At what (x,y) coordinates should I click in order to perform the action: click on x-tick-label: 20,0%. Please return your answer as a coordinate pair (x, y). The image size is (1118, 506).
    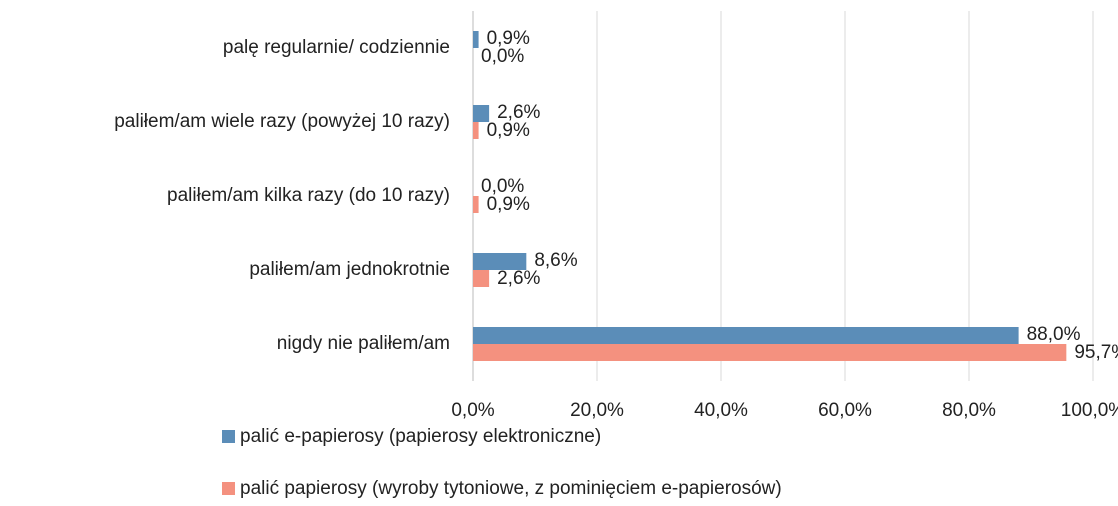
    Looking at the image, I should click on (597, 410).